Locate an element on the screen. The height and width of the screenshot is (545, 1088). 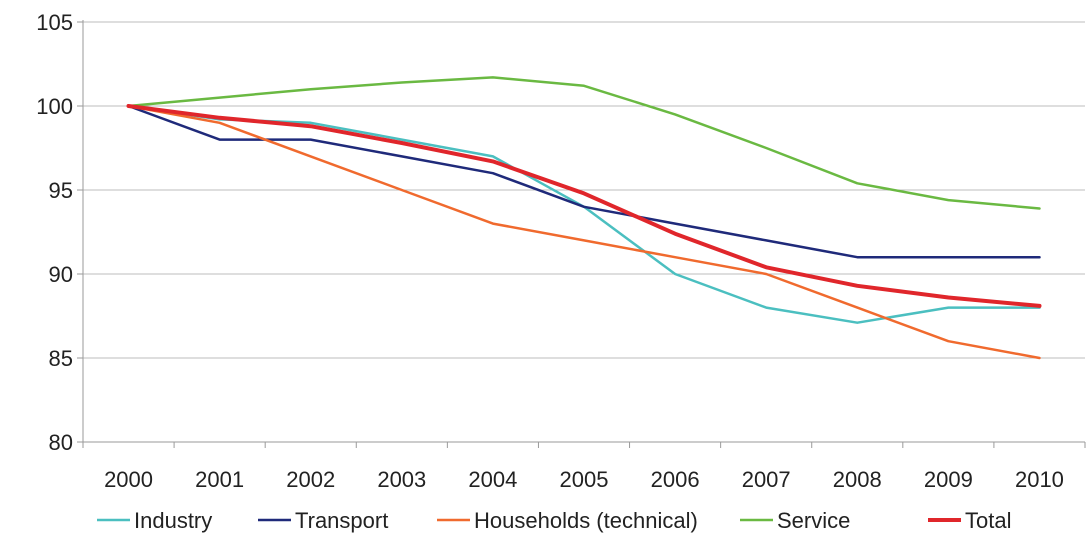
x-tick-label: 2003 is located at coordinates (401, 479).